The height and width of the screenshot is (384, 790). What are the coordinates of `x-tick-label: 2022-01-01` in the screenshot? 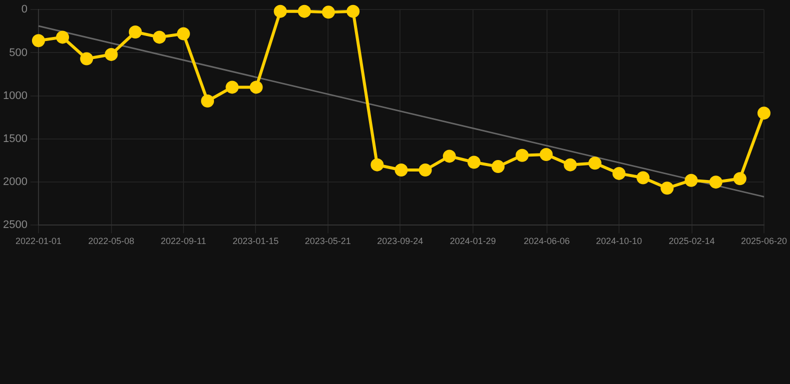 It's located at (38, 241).